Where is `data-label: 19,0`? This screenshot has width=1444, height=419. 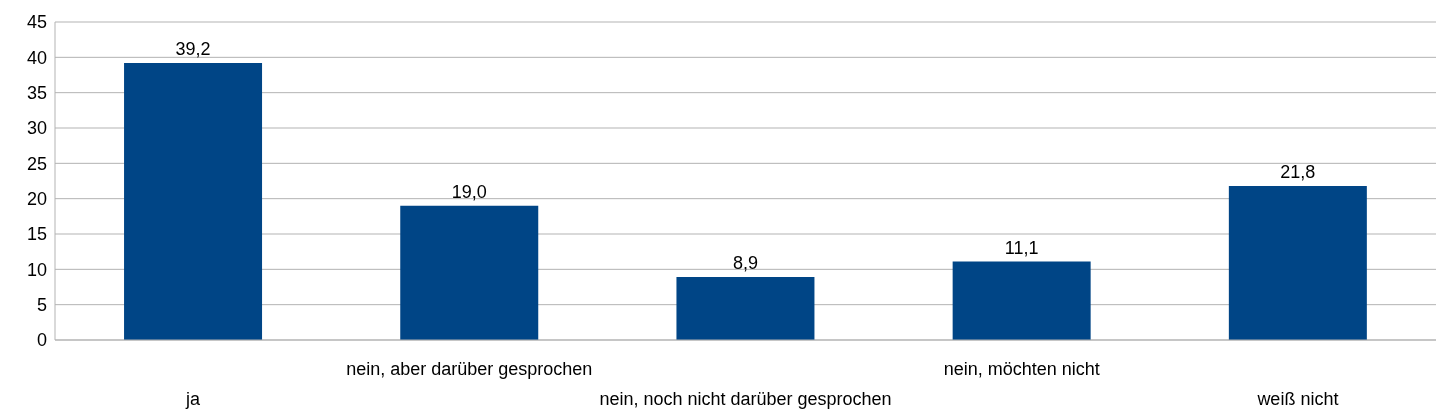
data-label: 19,0 is located at coordinates (469, 191).